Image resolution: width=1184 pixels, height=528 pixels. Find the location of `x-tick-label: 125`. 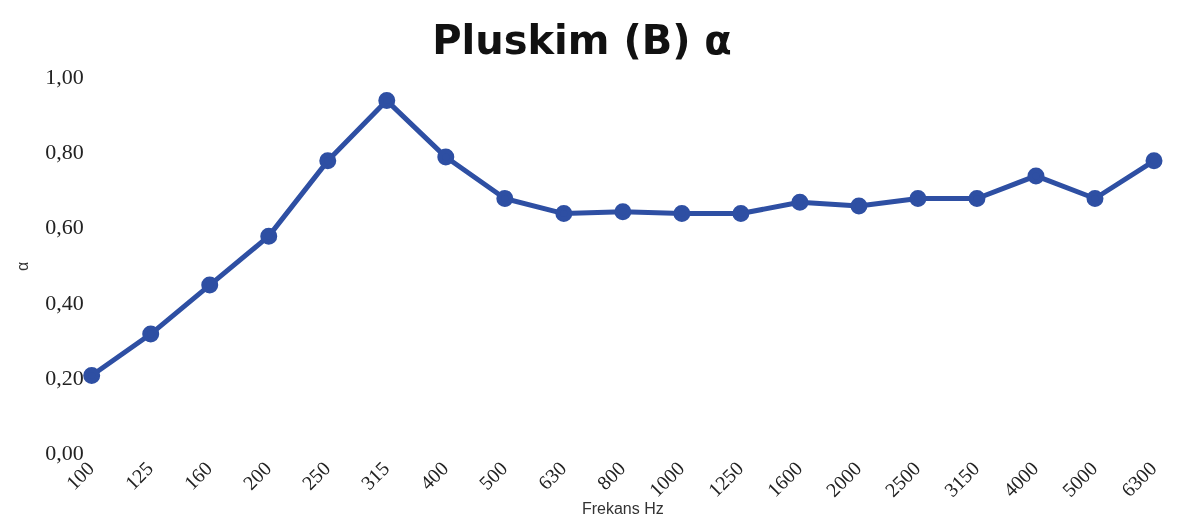

x-tick-label: 125 is located at coordinates (139, 475).